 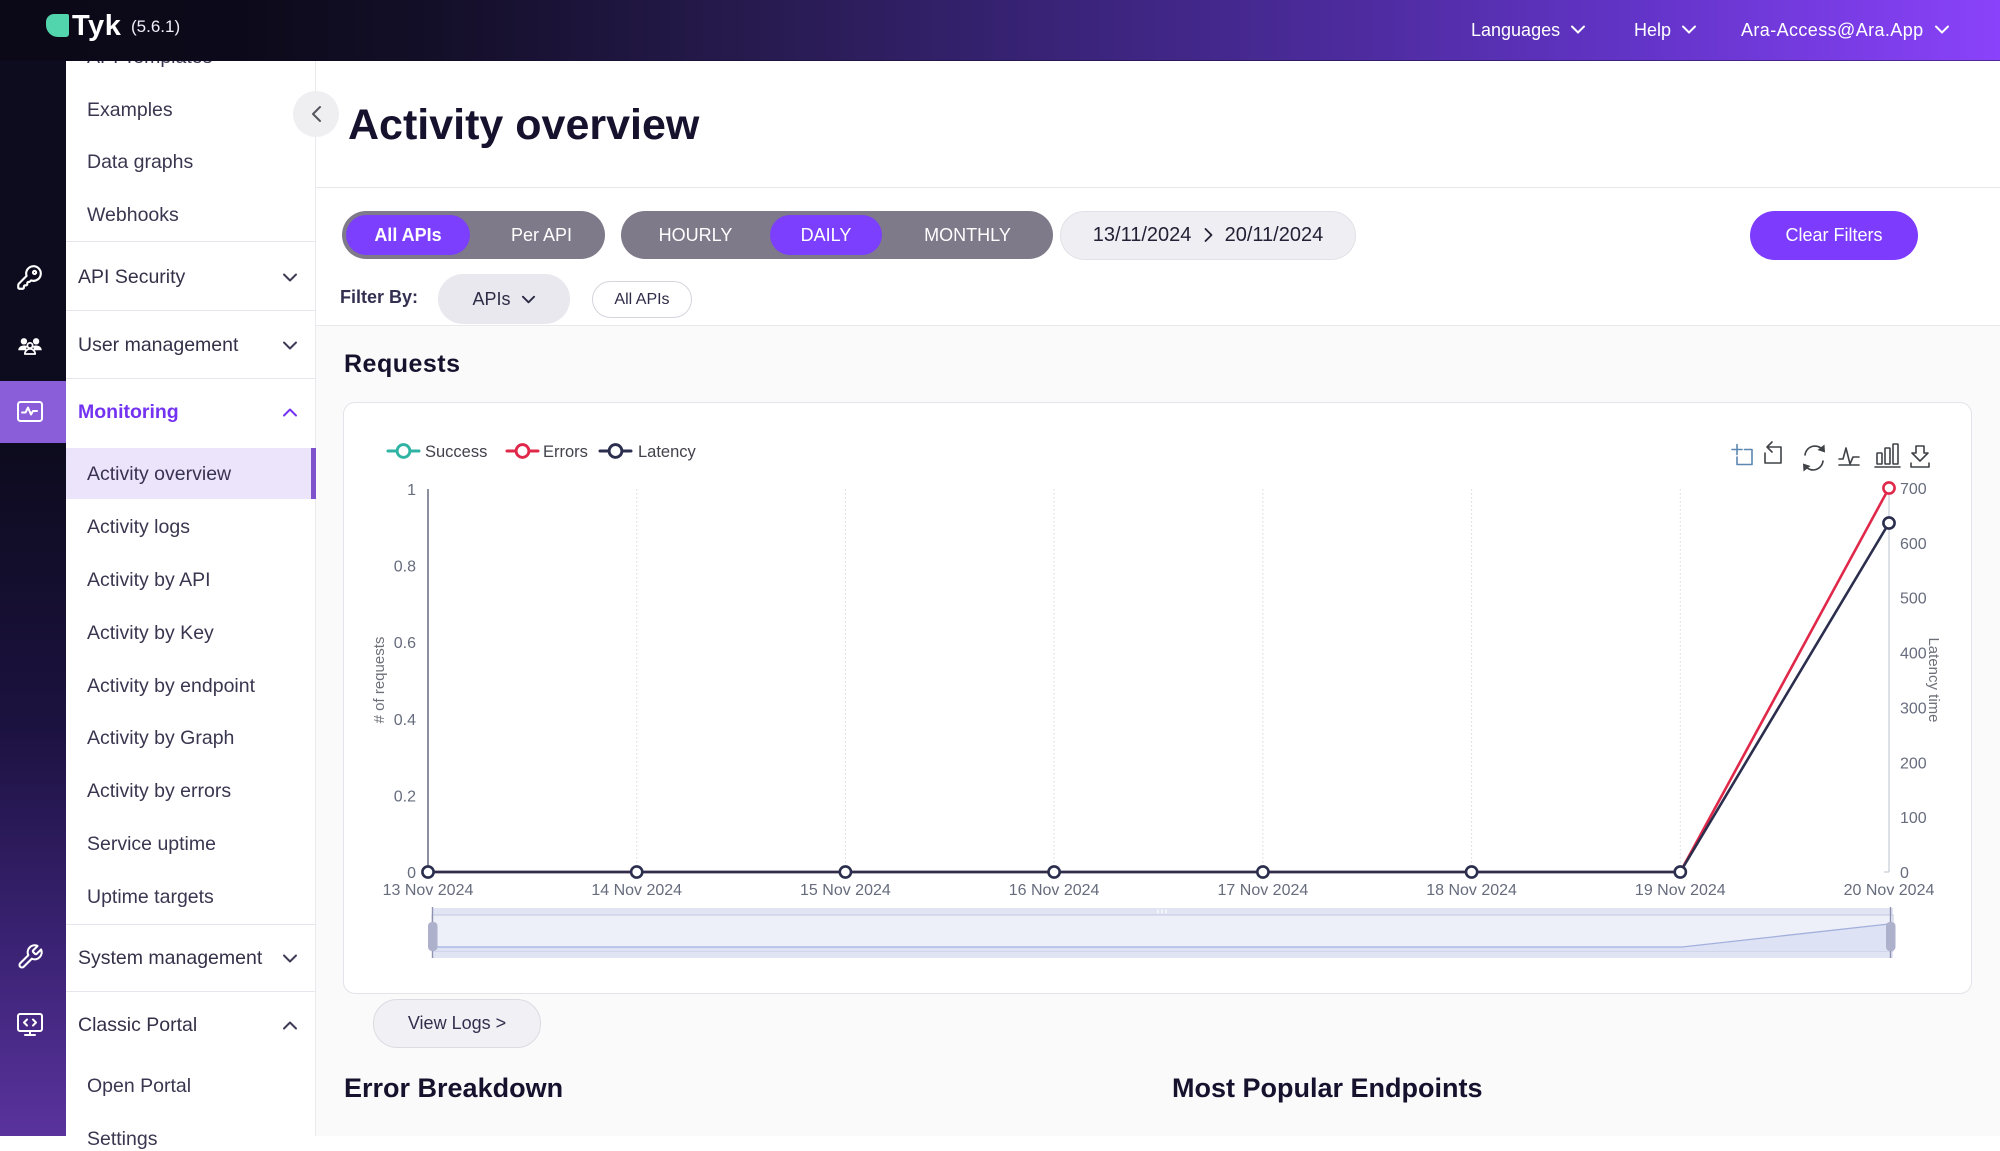 I want to click on svg-text: 16 Nov 2024, so click(x=1054, y=890).